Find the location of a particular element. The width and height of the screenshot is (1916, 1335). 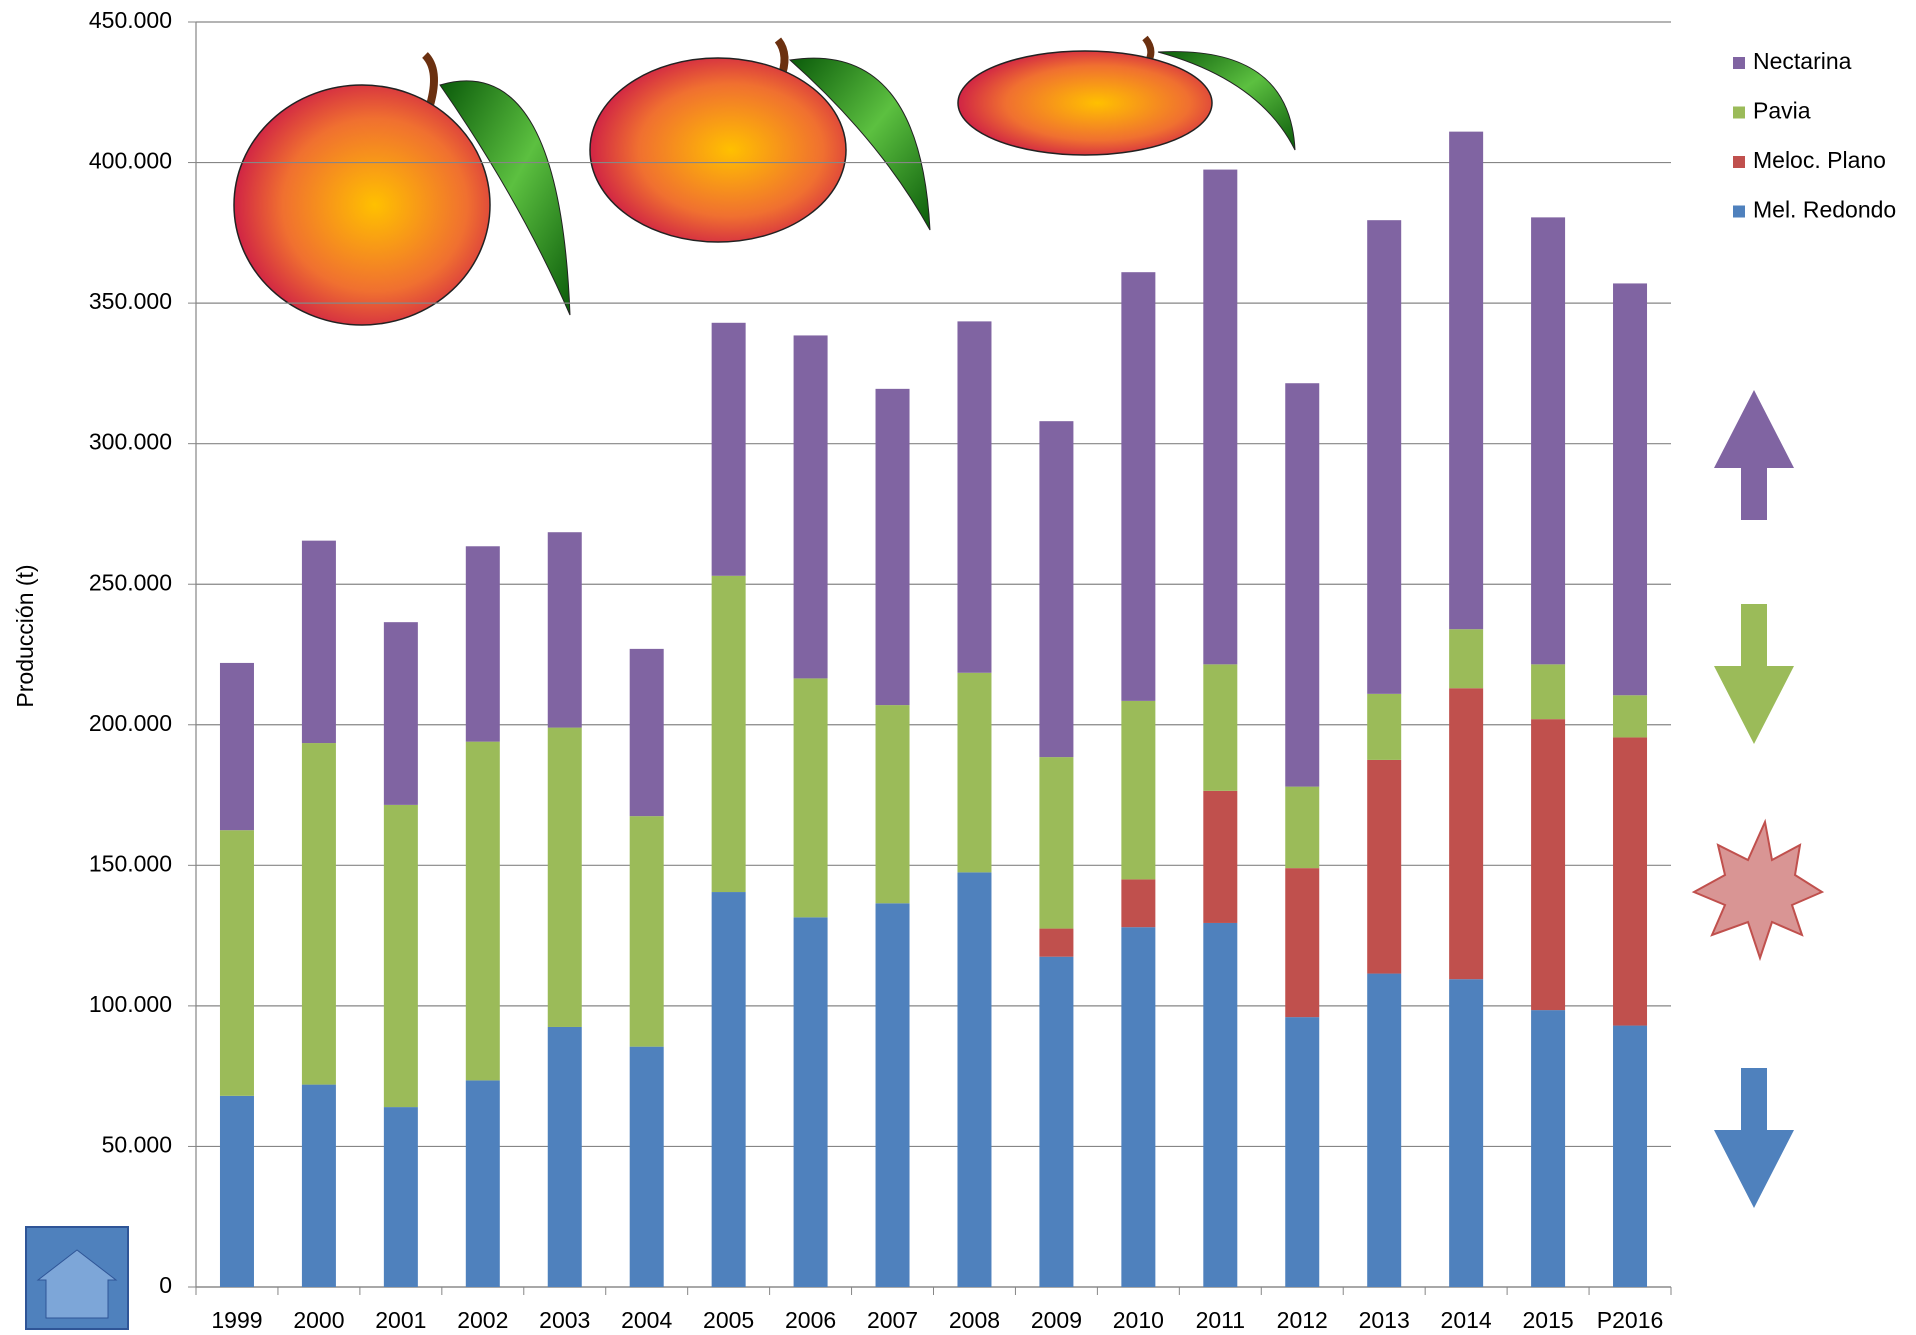

legend-label: Mel. Redondo is located at coordinates (1824, 210).